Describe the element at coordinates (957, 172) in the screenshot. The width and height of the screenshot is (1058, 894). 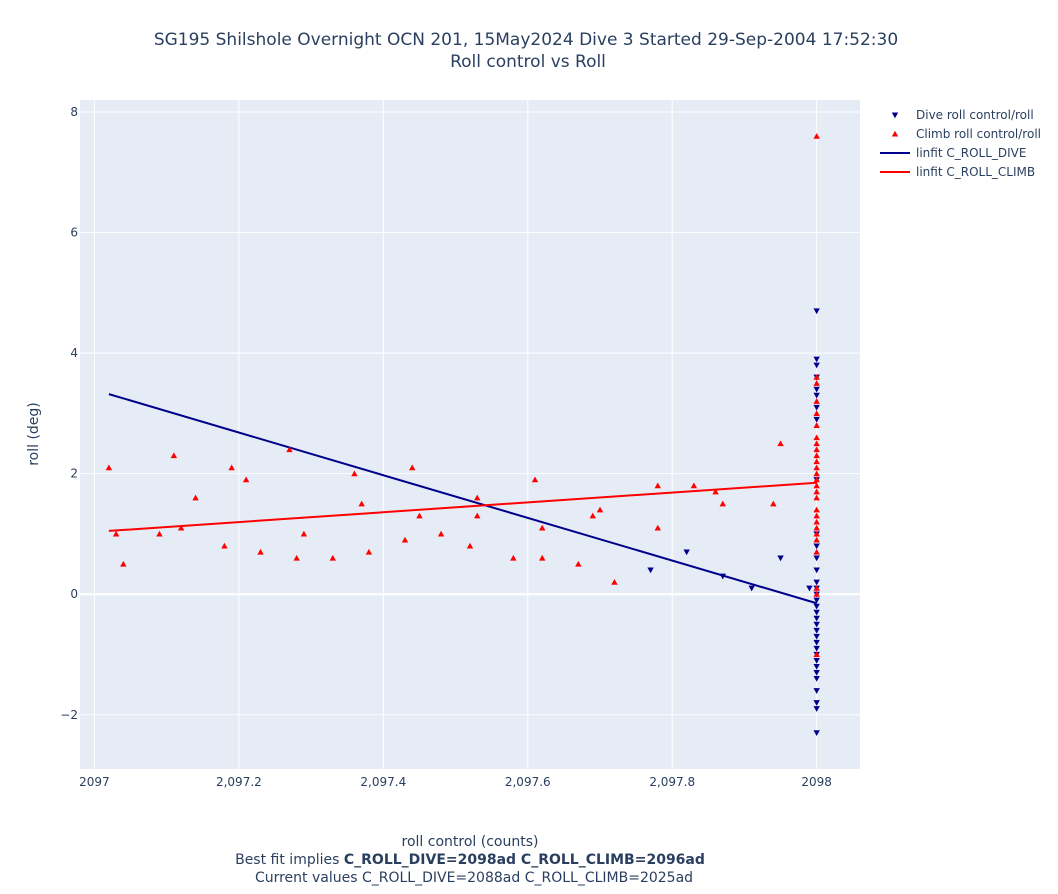
I see `legend-item-3: linfit C_ROLL_CLIMB` at that location.